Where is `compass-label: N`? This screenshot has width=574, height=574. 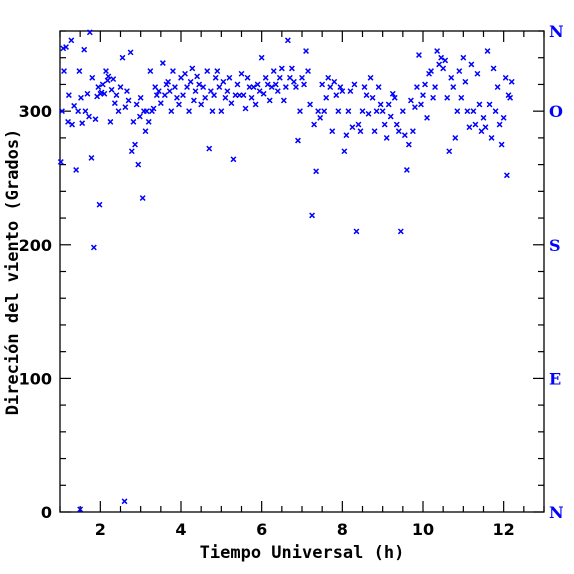 compass-label: N is located at coordinates (556, 512).